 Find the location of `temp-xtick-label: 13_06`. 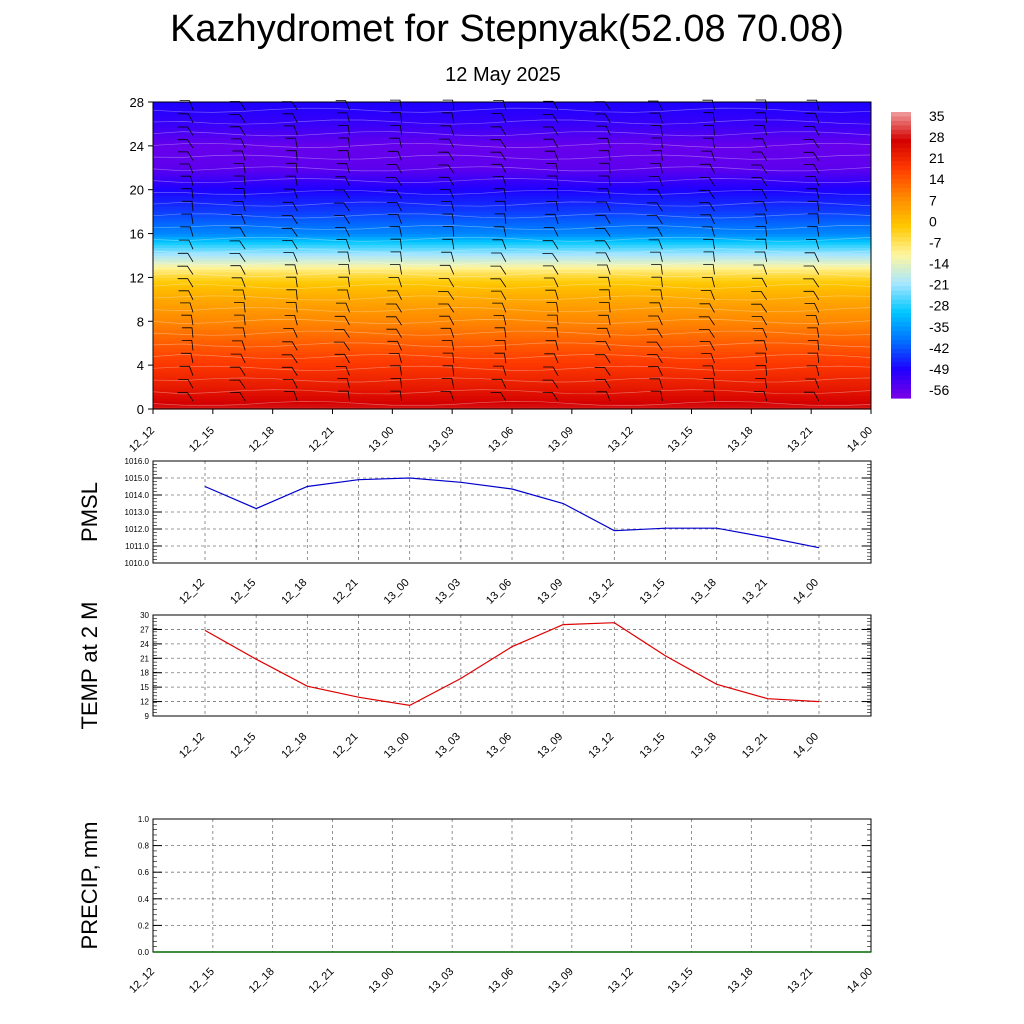

temp-xtick-label: 13_06 is located at coordinates (499, 746).